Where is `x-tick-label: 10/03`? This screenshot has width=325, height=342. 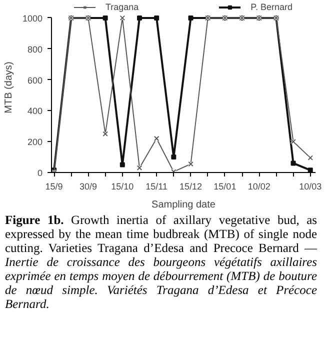
x-tick-label: 10/03 is located at coordinates (310, 187).